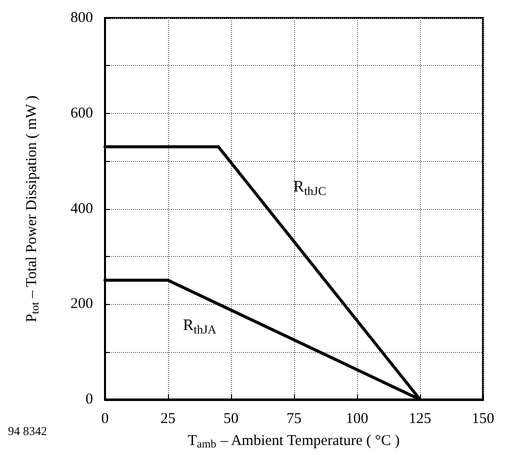  I want to click on x-tick-label: 0, so click(105, 419).